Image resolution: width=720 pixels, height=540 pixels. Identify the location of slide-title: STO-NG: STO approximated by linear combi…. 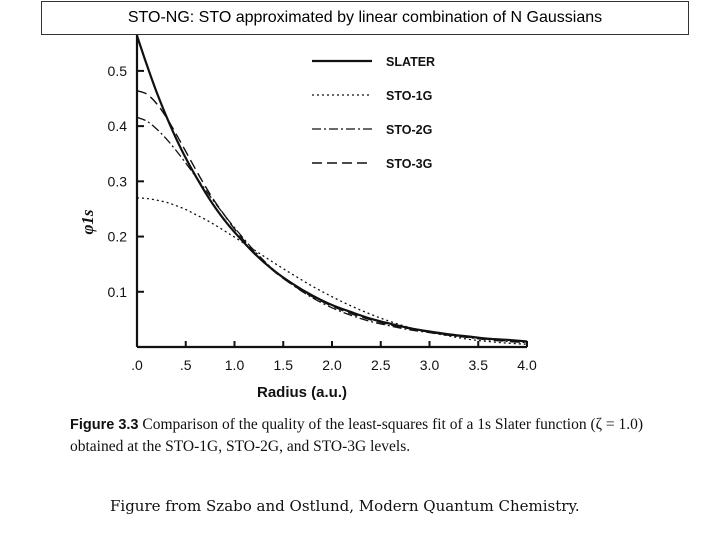
(365, 18).